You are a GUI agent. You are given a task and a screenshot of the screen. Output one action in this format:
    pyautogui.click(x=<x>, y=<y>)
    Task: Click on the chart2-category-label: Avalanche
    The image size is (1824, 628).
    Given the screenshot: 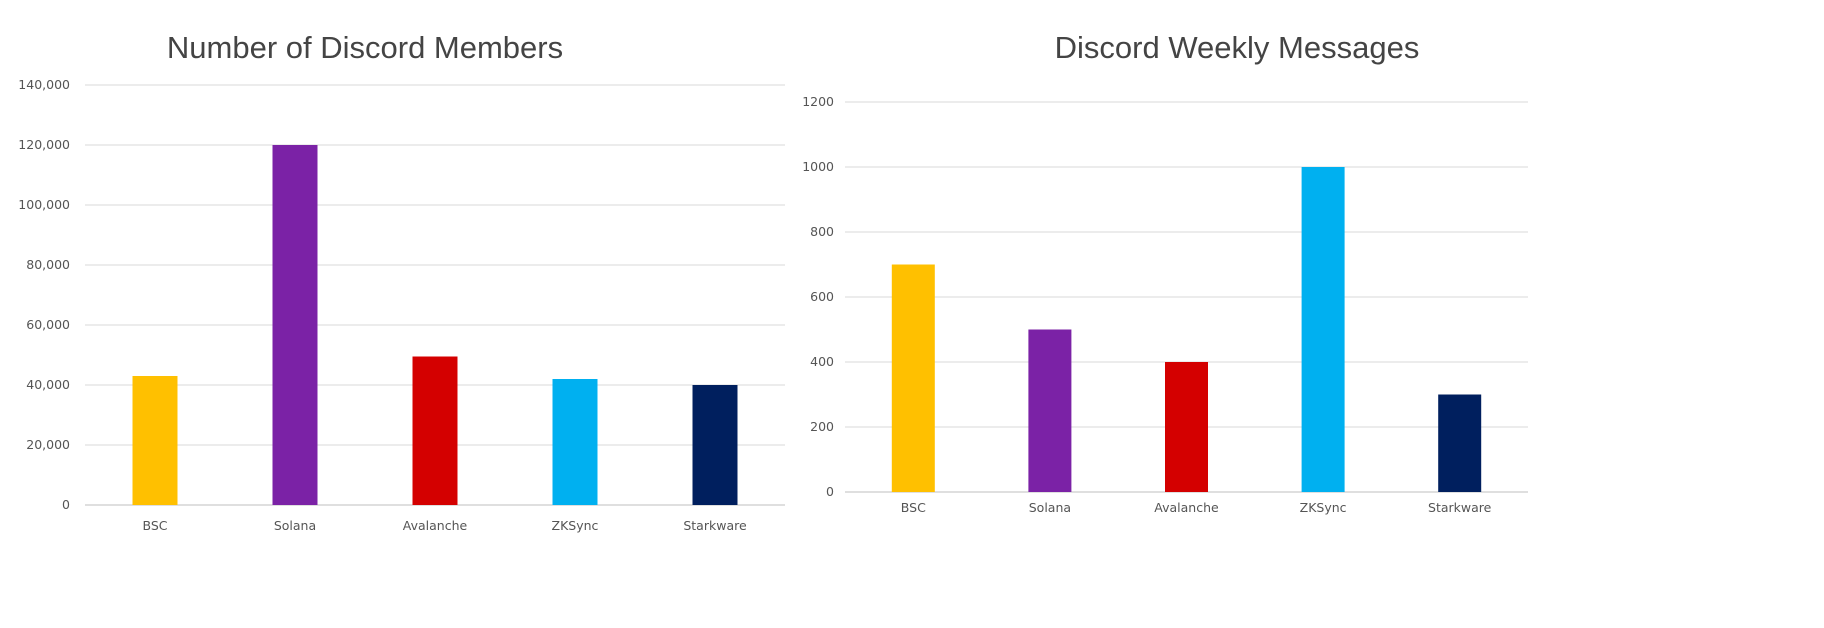 What is the action you would take?
    pyautogui.click(x=1186, y=507)
    